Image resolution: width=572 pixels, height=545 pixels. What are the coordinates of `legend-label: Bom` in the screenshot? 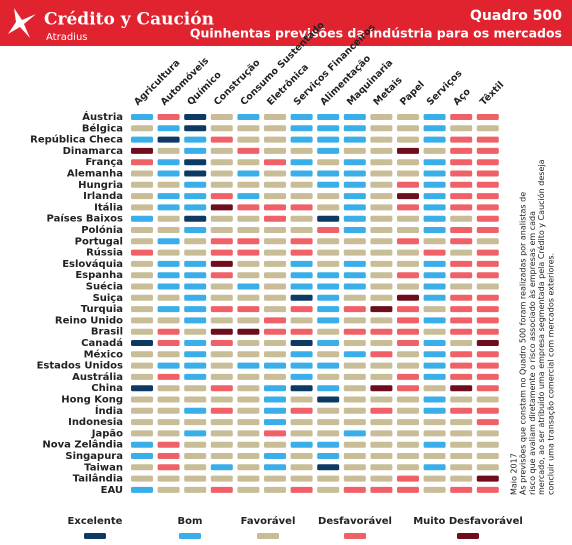 It's located at (190, 521).